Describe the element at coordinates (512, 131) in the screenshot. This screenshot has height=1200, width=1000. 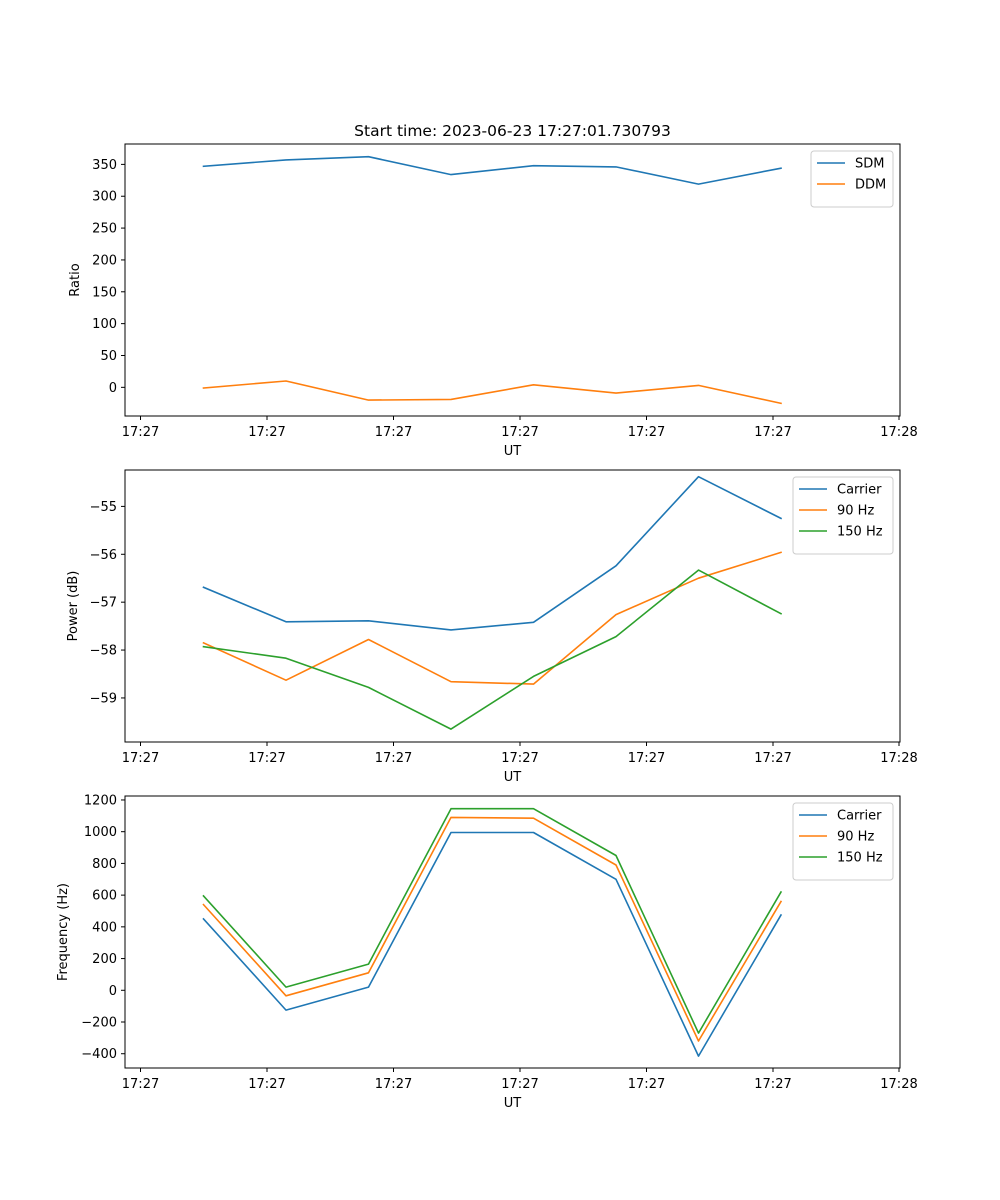
I see `figure-title: Start time: 2023-06-23 17:27:01.730793` at that location.